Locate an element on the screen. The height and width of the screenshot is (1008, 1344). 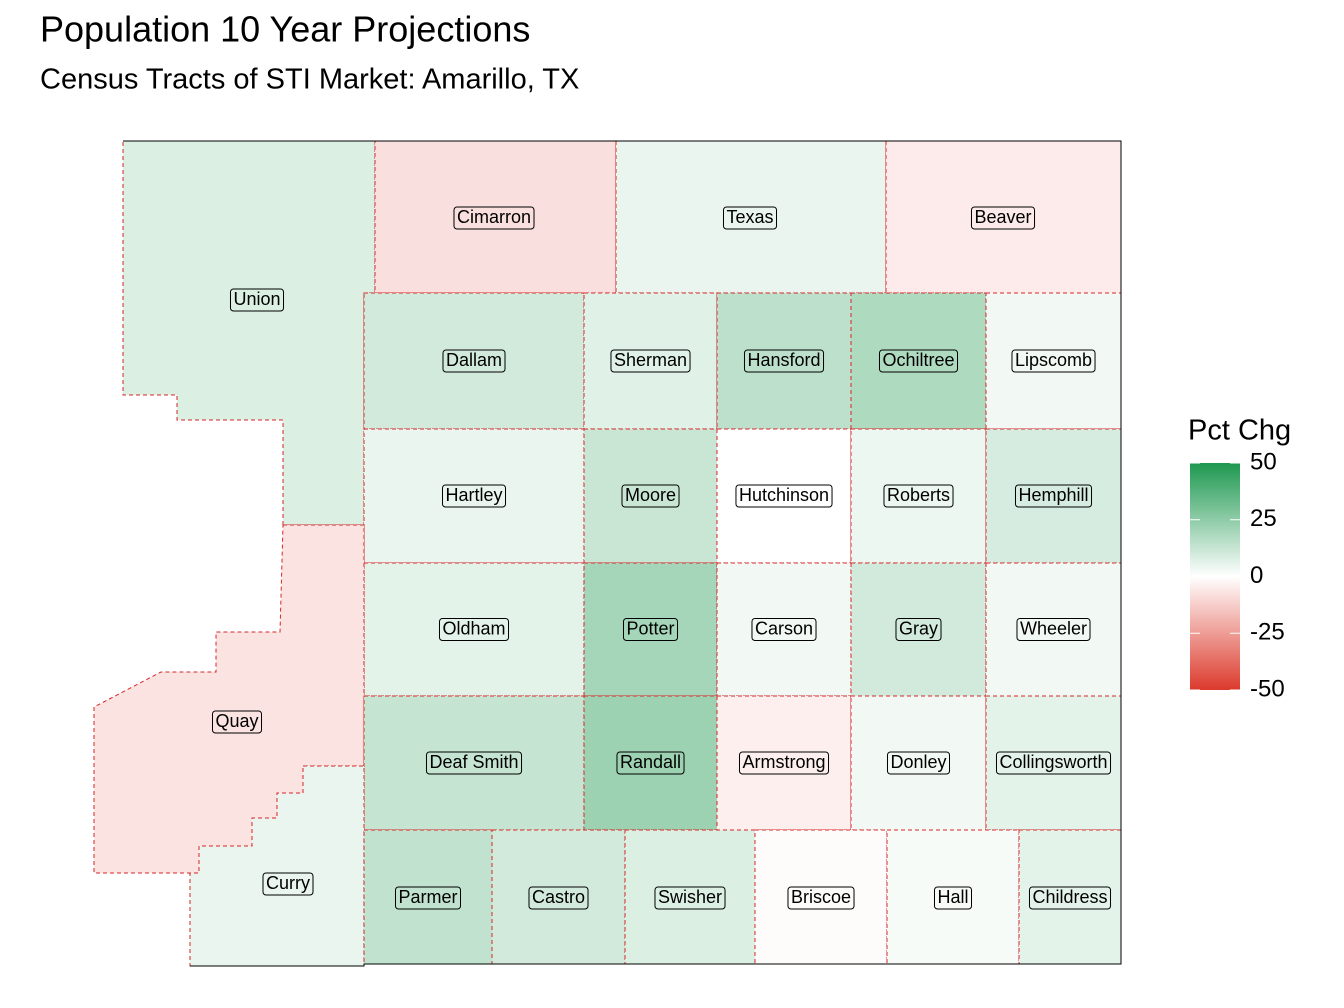
county-label: Swisher is located at coordinates (690, 897).